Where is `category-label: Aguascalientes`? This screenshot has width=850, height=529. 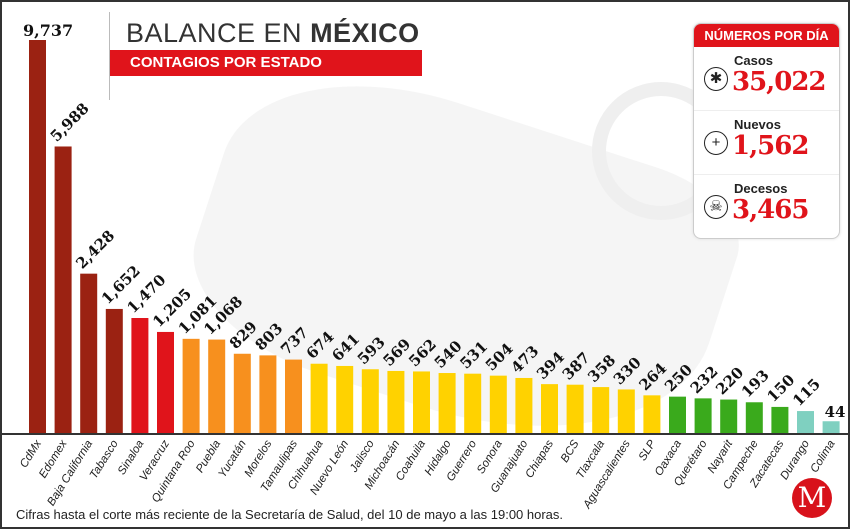 category-label: Aguascalientes is located at coordinates (607, 475).